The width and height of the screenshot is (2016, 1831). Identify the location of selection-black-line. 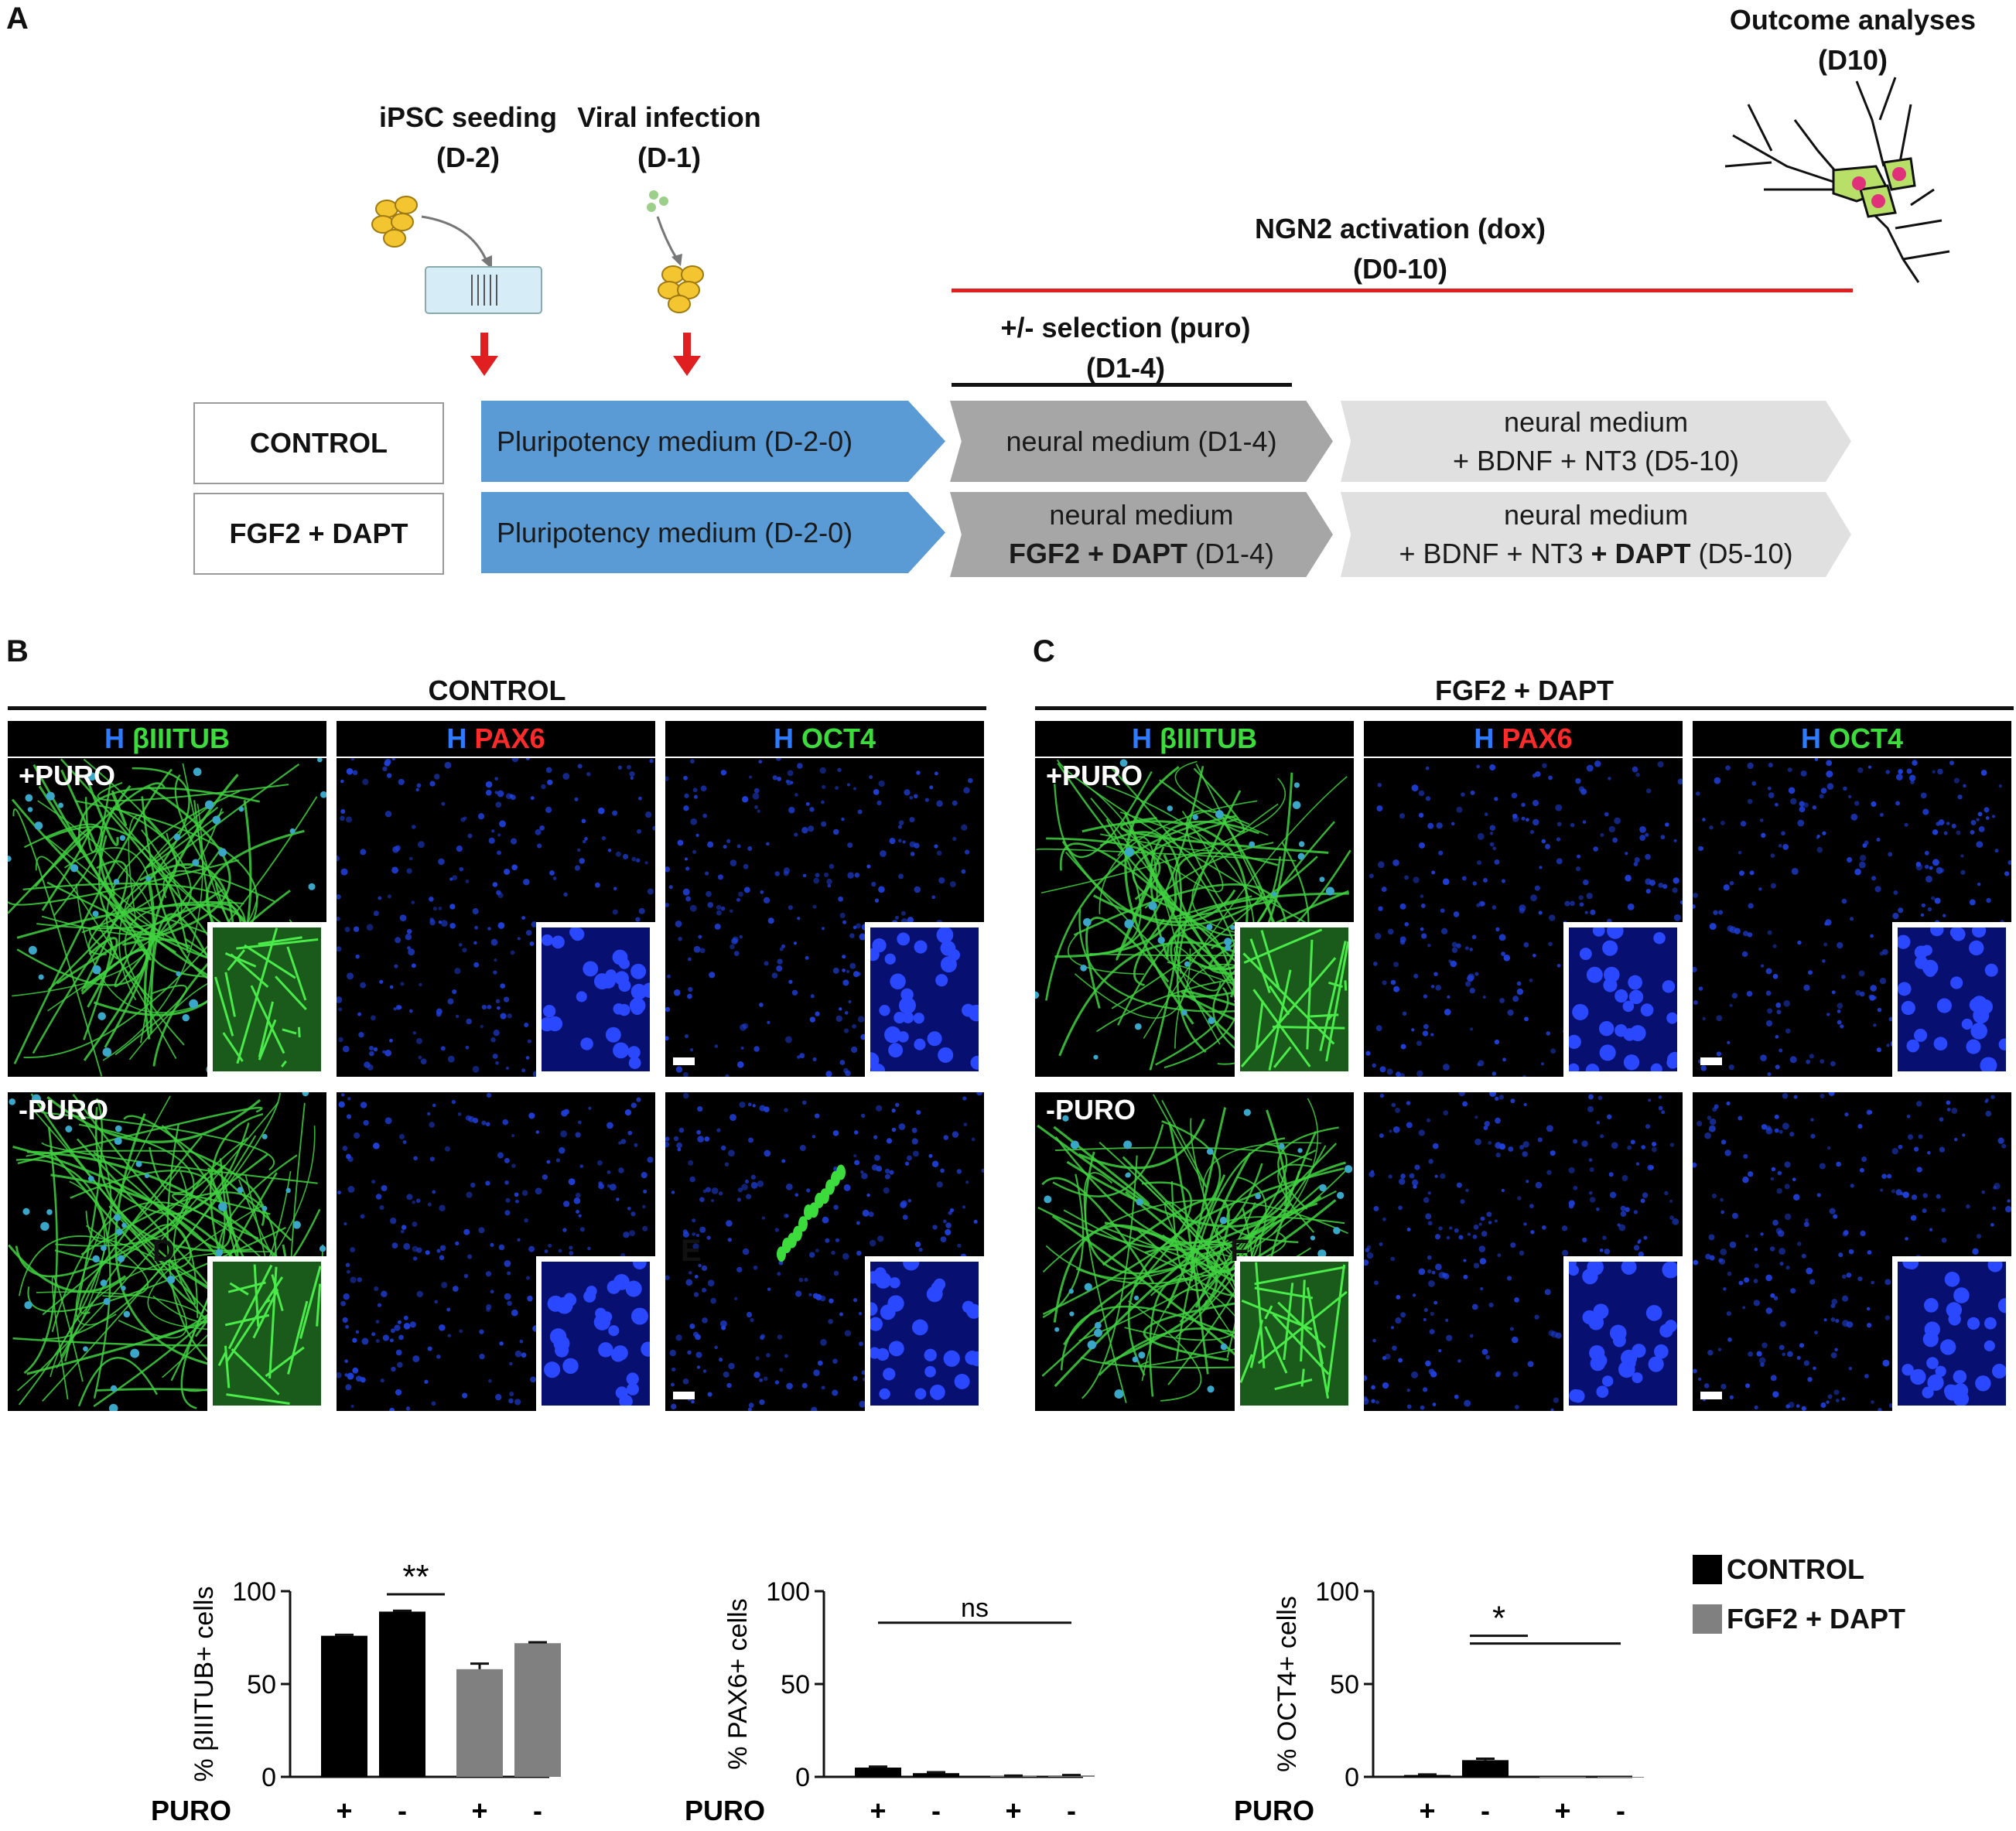
(1122, 385).